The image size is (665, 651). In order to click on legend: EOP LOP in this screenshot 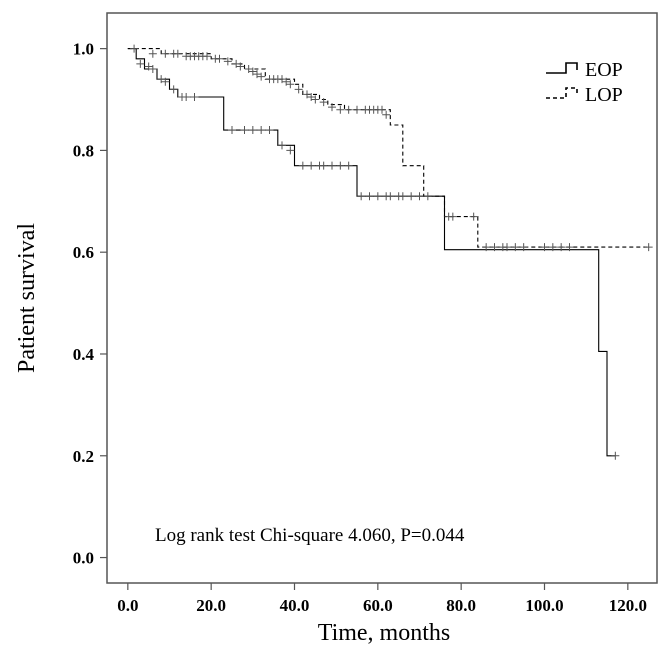, I will do `click(584, 82)`.